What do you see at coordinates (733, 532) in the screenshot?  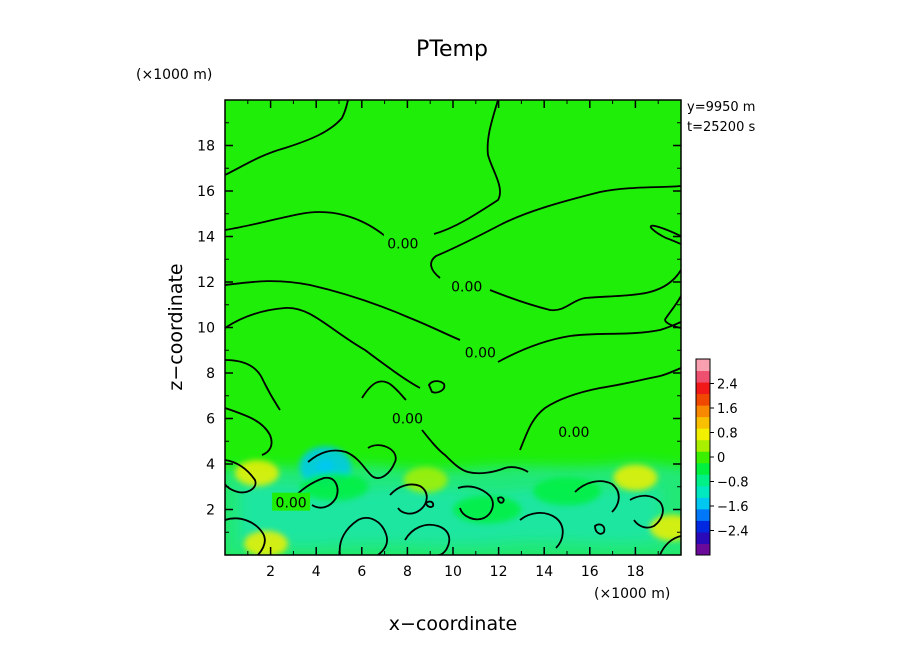 I see `colorbar-tick-label: −2.4` at bounding box center [733, 532].